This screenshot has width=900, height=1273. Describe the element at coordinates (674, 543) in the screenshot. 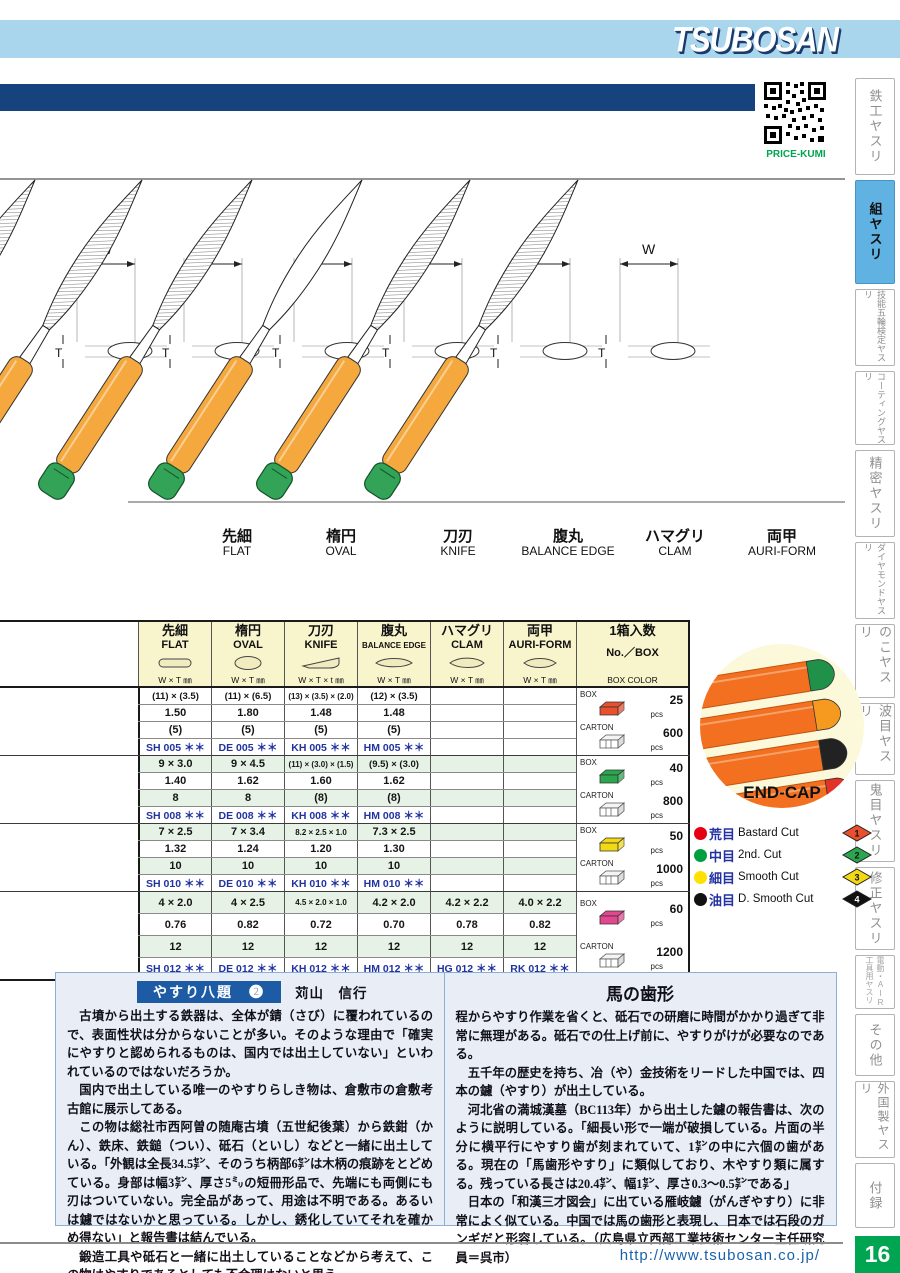

I see `file-label-clam: ハマグリ CLAM` at that location.